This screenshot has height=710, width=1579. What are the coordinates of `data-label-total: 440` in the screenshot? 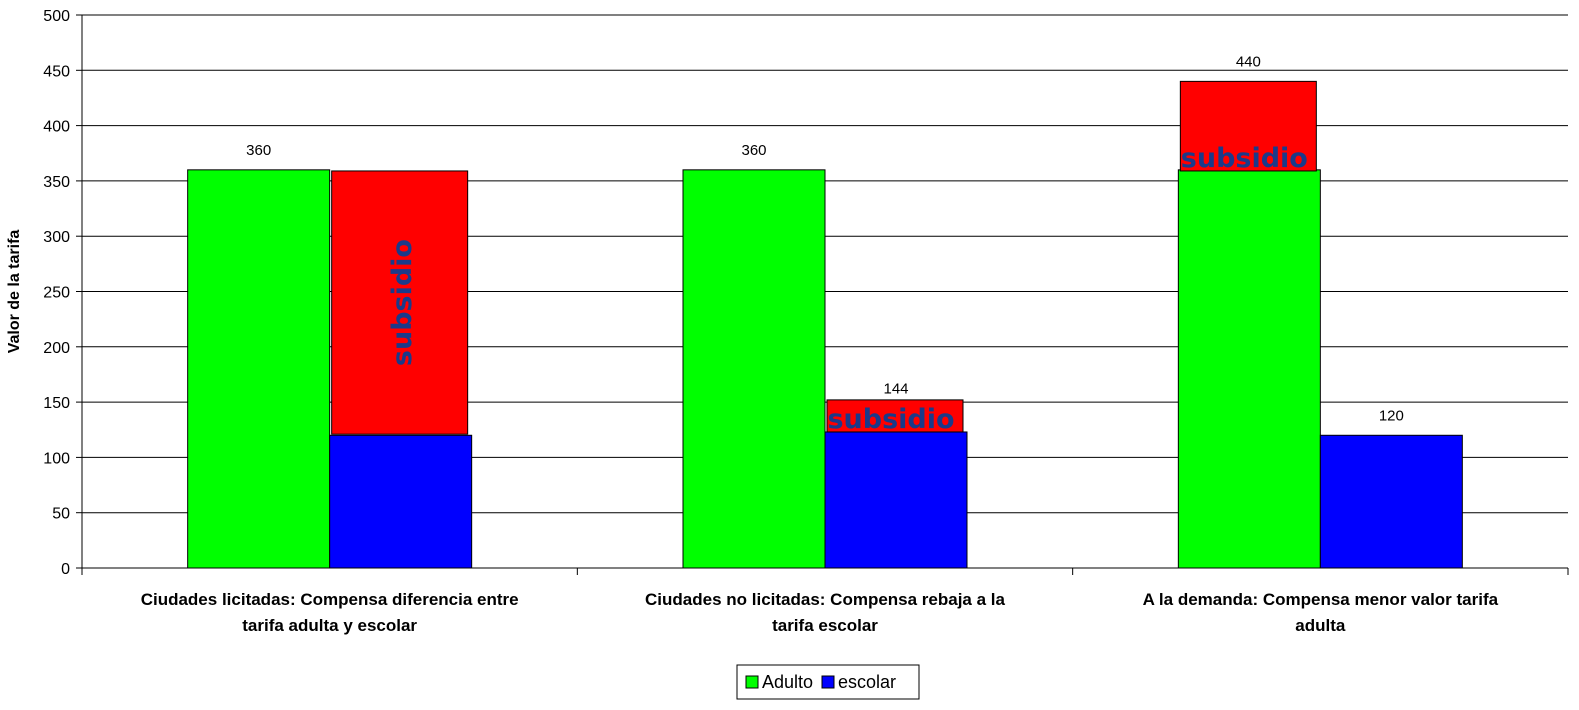 It's located at (1248, 61).